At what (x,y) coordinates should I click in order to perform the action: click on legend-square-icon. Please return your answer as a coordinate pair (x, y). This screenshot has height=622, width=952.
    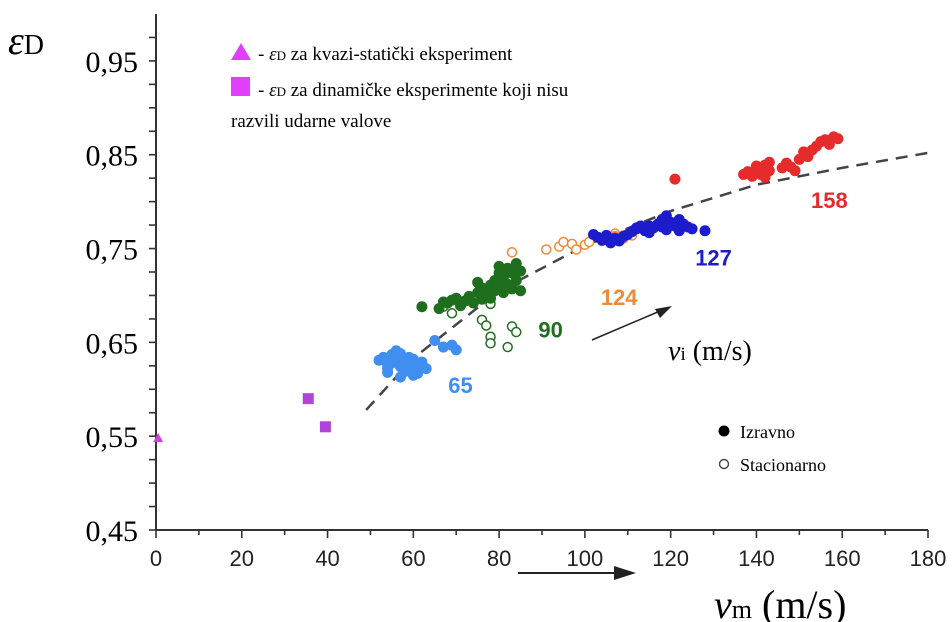
    Looking at the image, I should click on (240, 86).